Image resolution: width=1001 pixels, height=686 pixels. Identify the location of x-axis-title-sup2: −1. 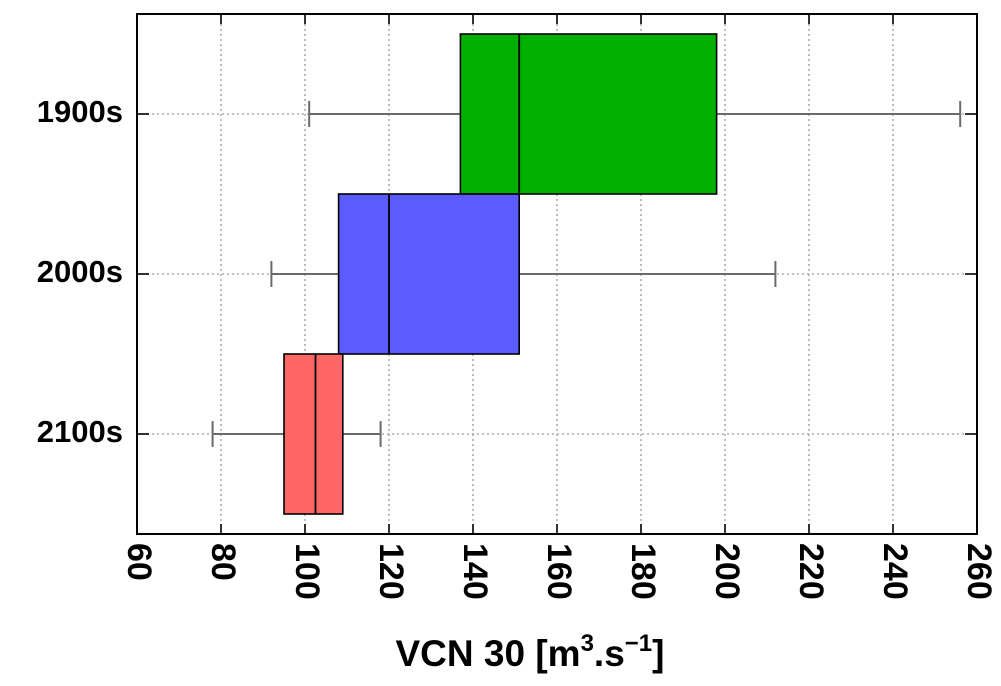
(638, 643).